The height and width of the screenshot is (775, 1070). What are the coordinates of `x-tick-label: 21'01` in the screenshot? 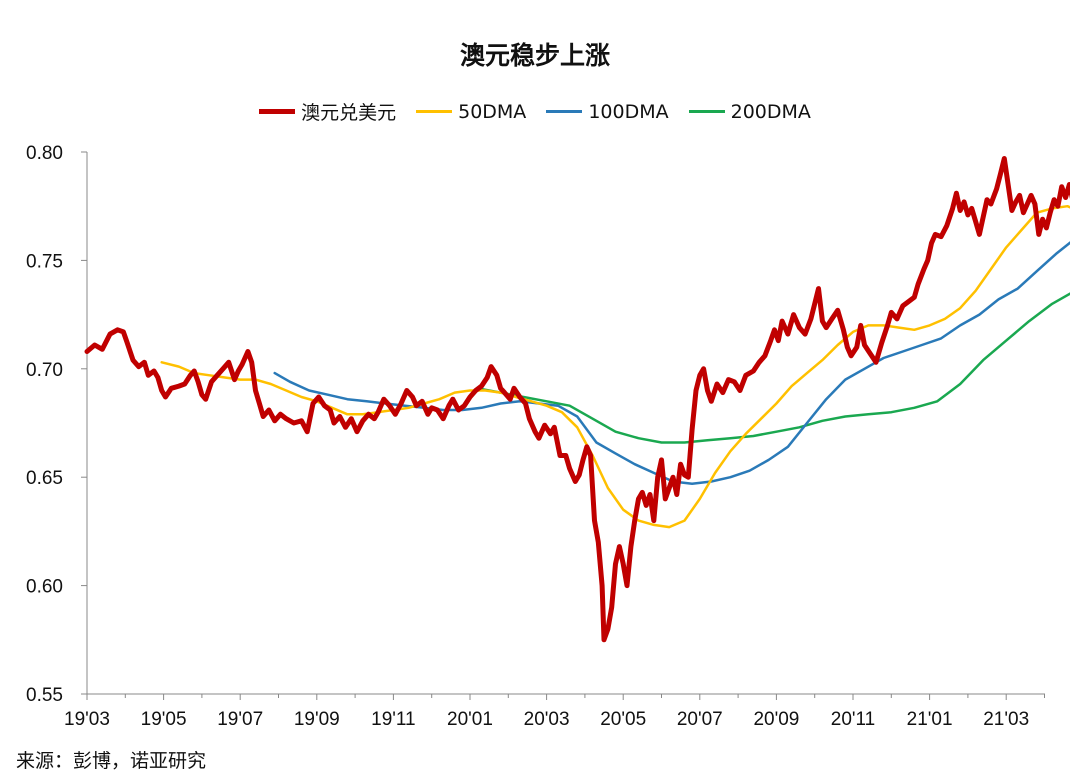 It's located at (930, 719).